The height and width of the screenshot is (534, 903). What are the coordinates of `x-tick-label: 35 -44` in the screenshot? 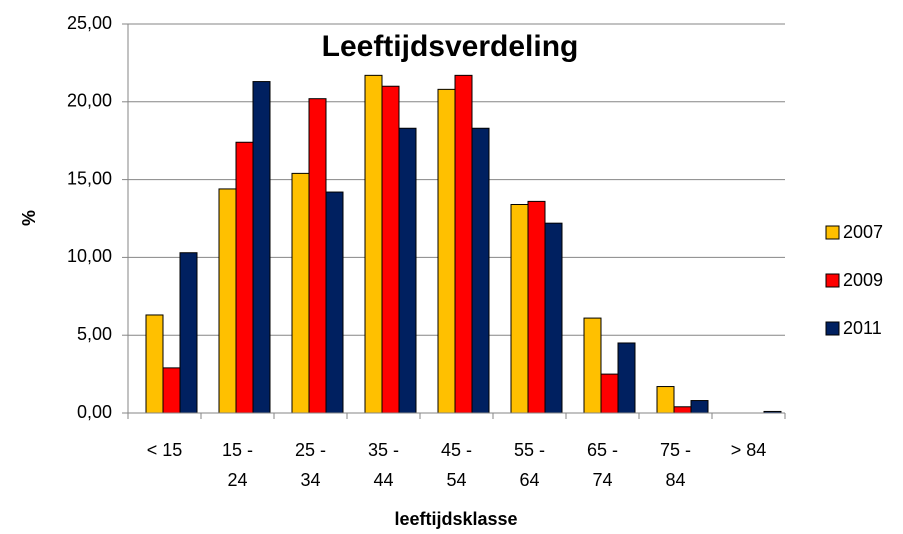 It's located at (383, 465).